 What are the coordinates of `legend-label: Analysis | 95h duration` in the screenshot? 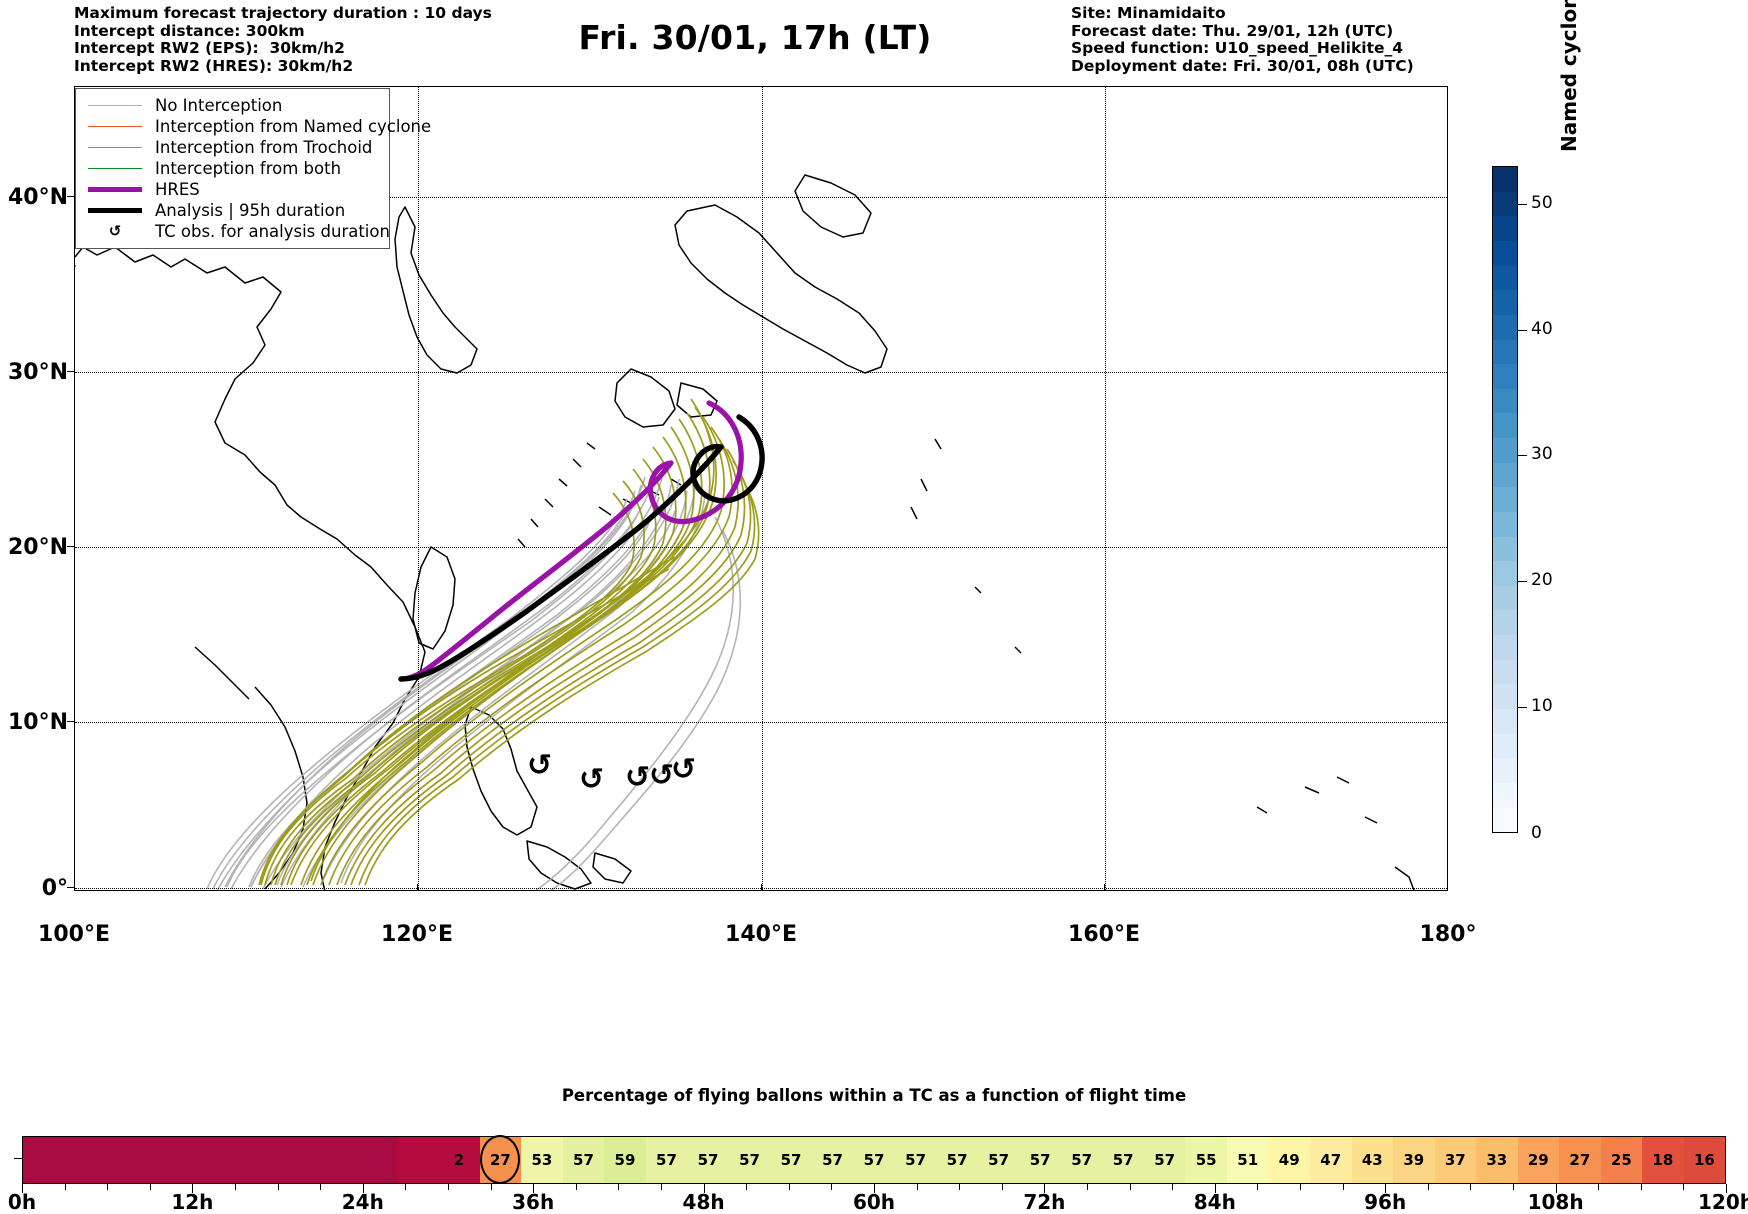 It's located at (250, 210).